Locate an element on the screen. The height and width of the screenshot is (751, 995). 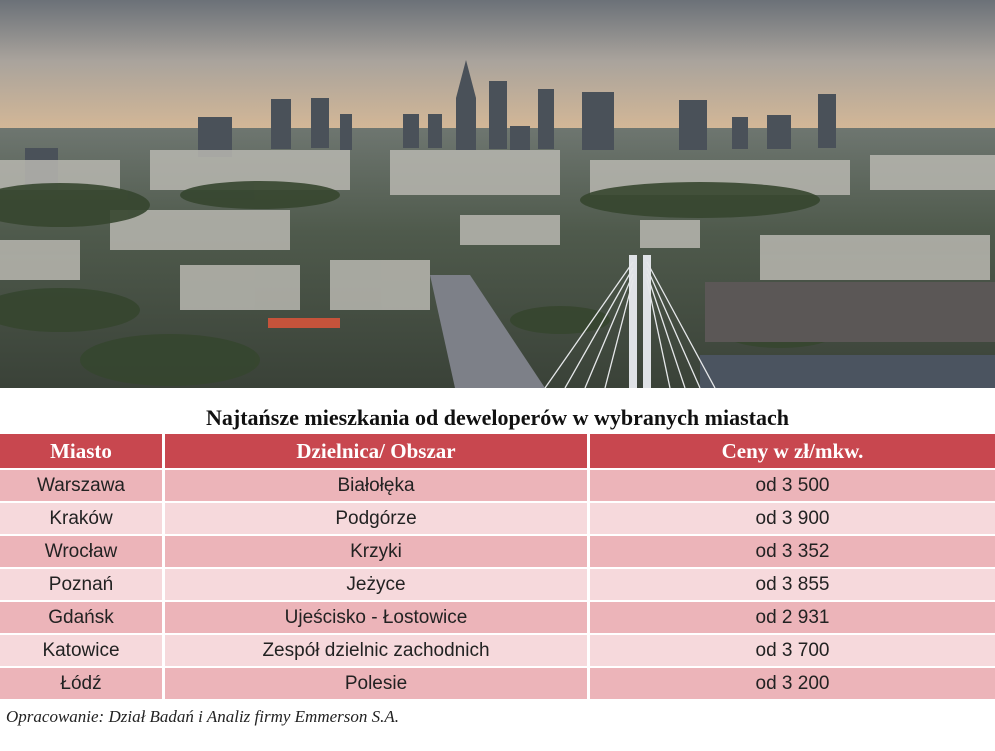
header-price: Ceny w zł/mkw. is located at coordinates (792, 452).